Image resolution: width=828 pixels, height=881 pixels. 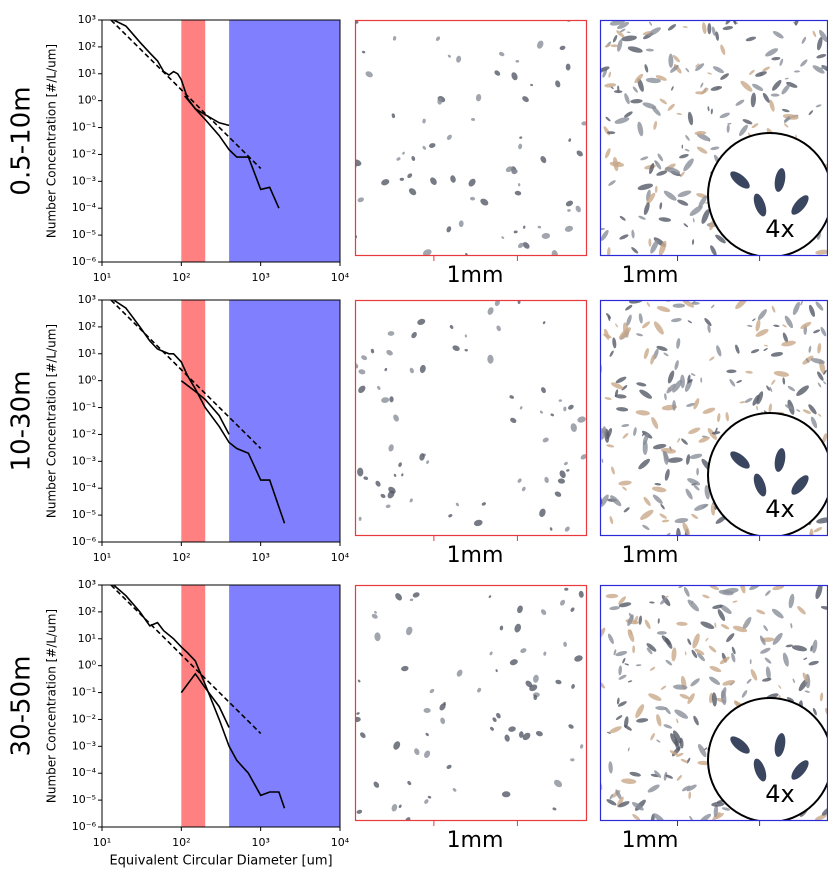 What do you see at coordinates (650, 275) in the screenshot?
I see `scale-label: 1mm` at bounding box center [650, 275].